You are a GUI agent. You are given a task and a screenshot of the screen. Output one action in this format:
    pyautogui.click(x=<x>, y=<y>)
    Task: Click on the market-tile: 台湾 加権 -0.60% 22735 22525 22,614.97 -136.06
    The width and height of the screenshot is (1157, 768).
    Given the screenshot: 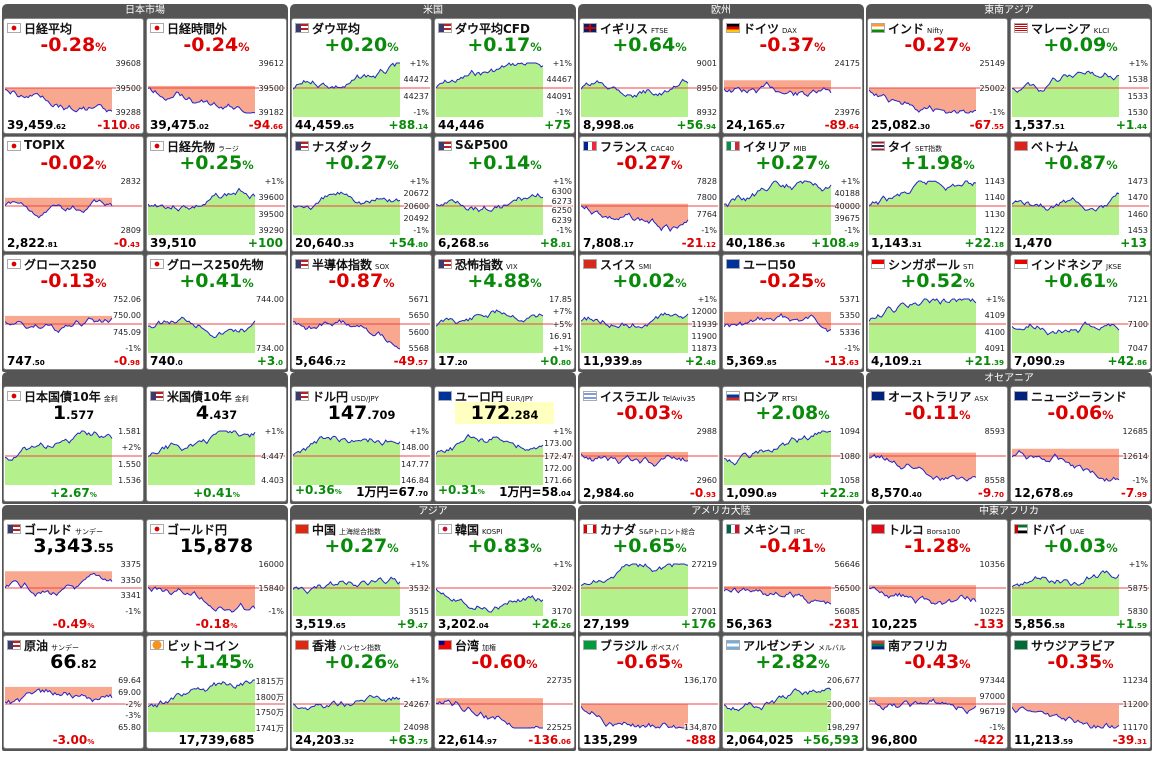 What is the action you would take?
    pyautogui.click(x=504, y=692)
    